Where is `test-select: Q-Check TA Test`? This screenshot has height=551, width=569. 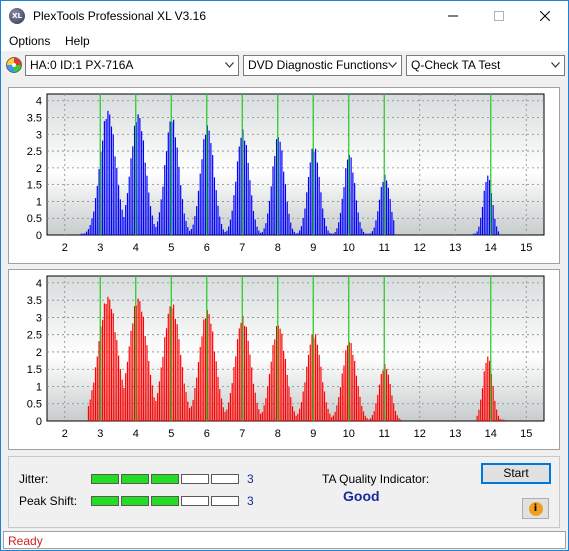
test-select: Q-Check TA Test is located at coordinates (485, 65).